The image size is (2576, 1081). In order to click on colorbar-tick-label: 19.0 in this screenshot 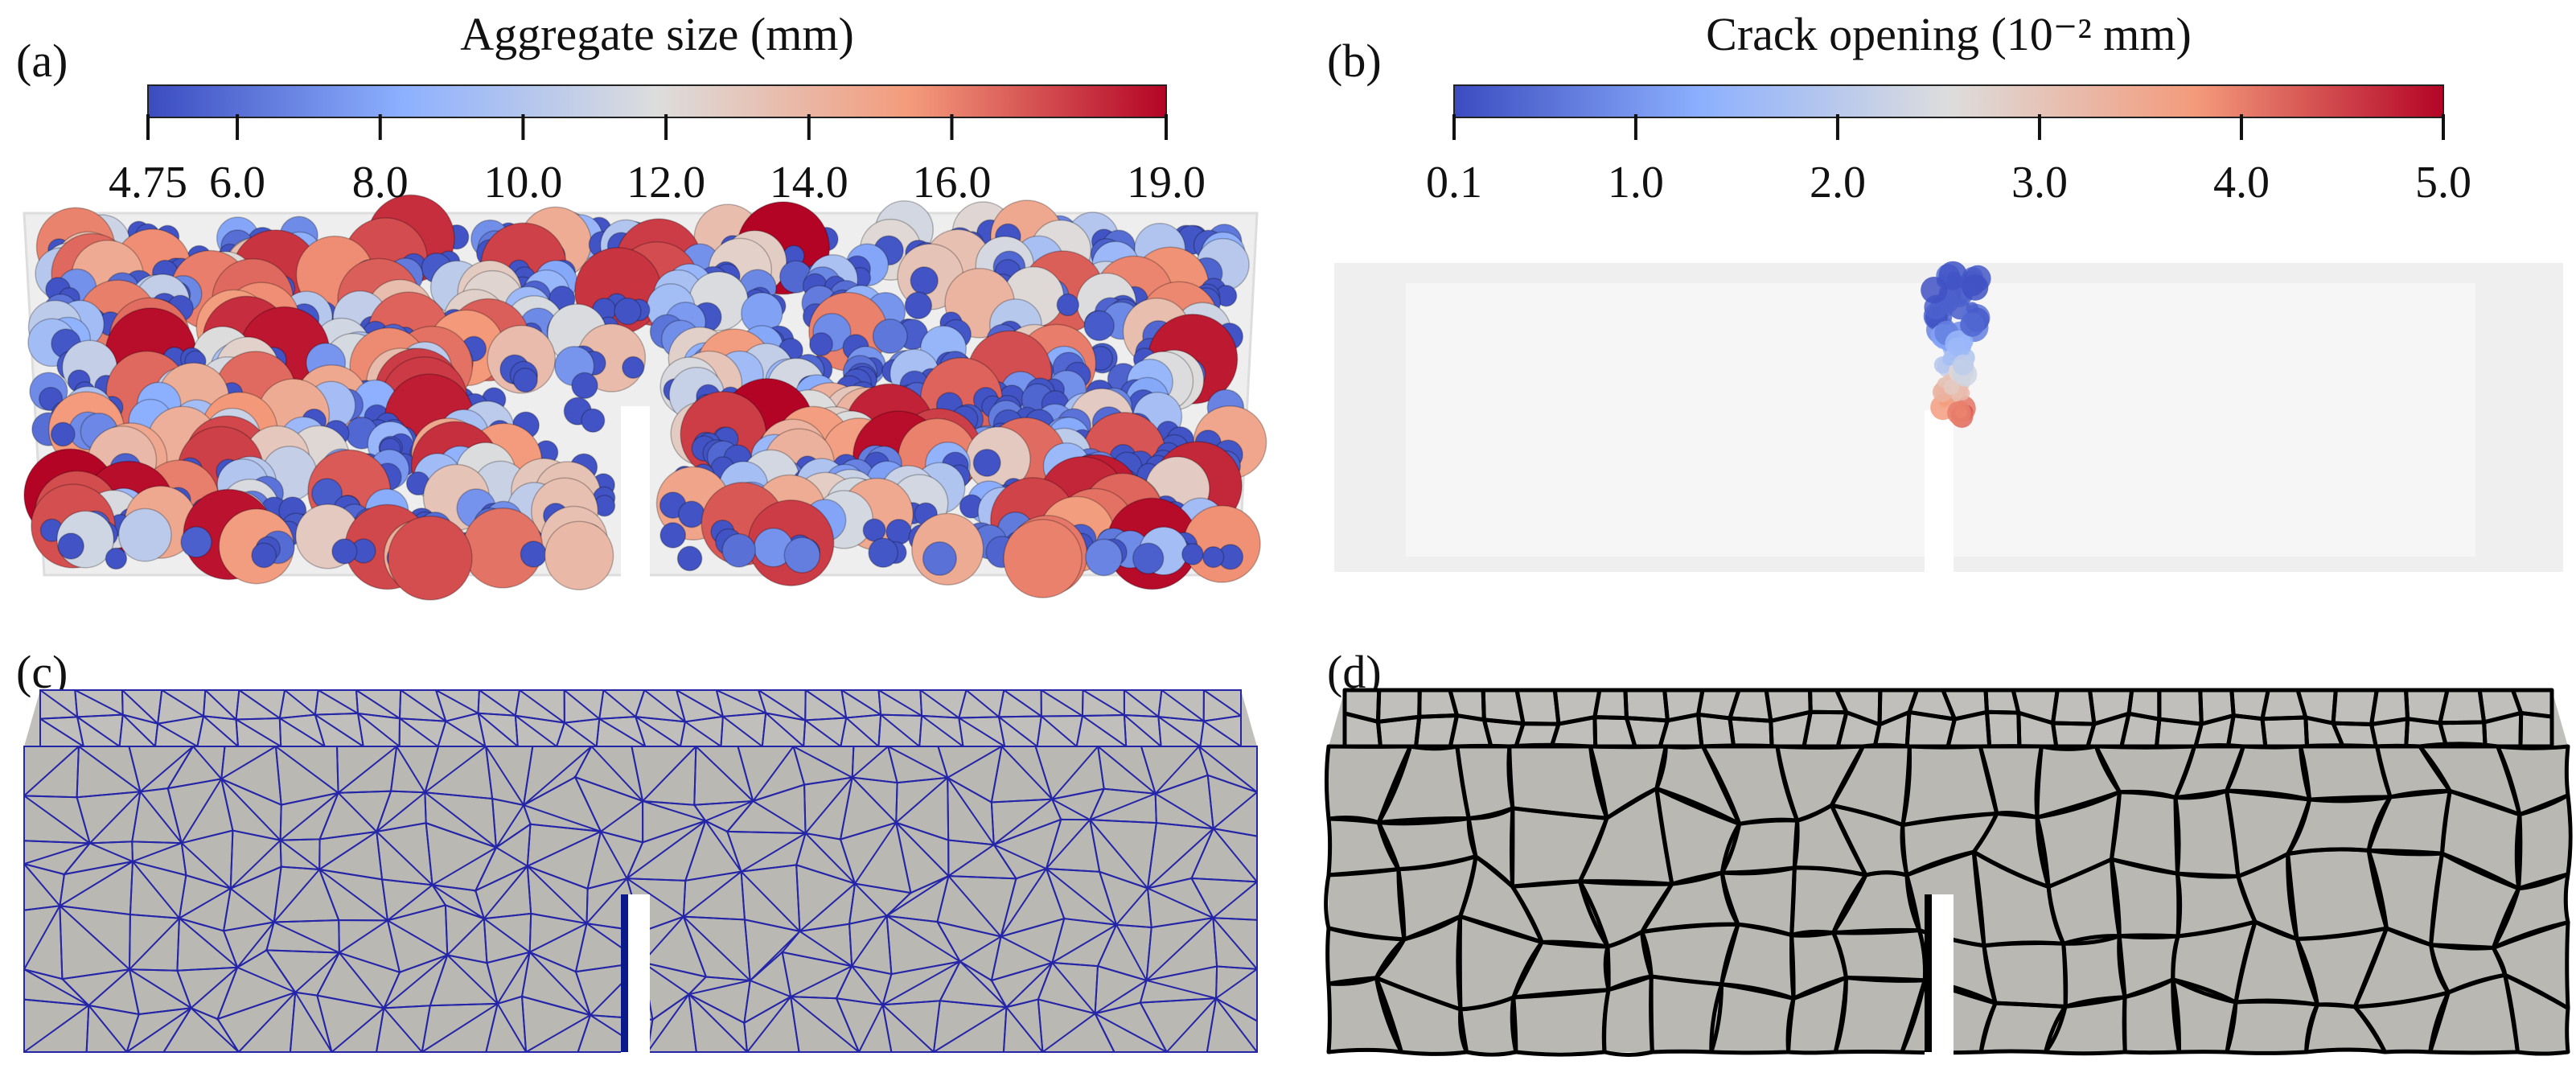, I will do `click(1166, 183)`.